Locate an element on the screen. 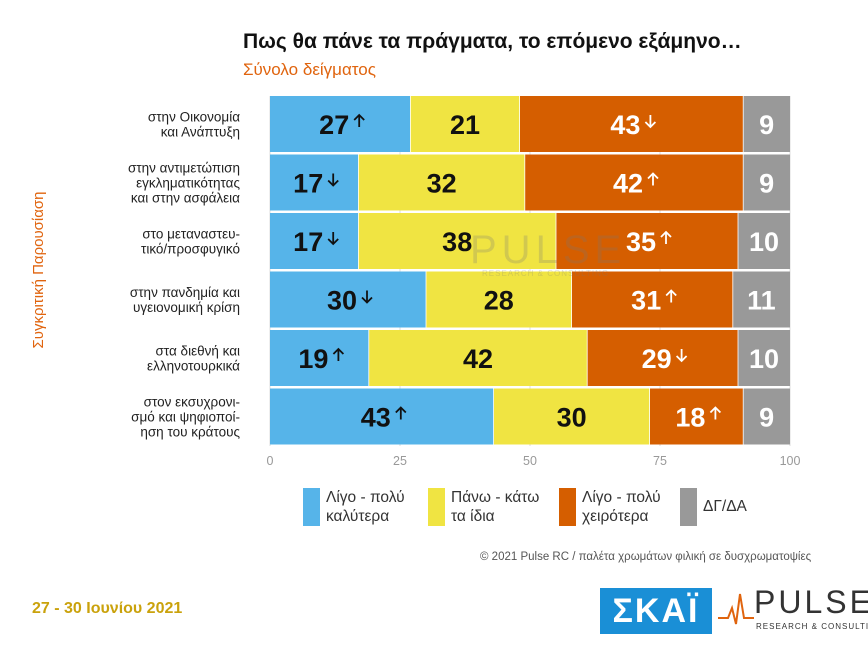  legend-item-worse: Λίγο - πολύ χειρότερα is located at coordinates (610, 507).